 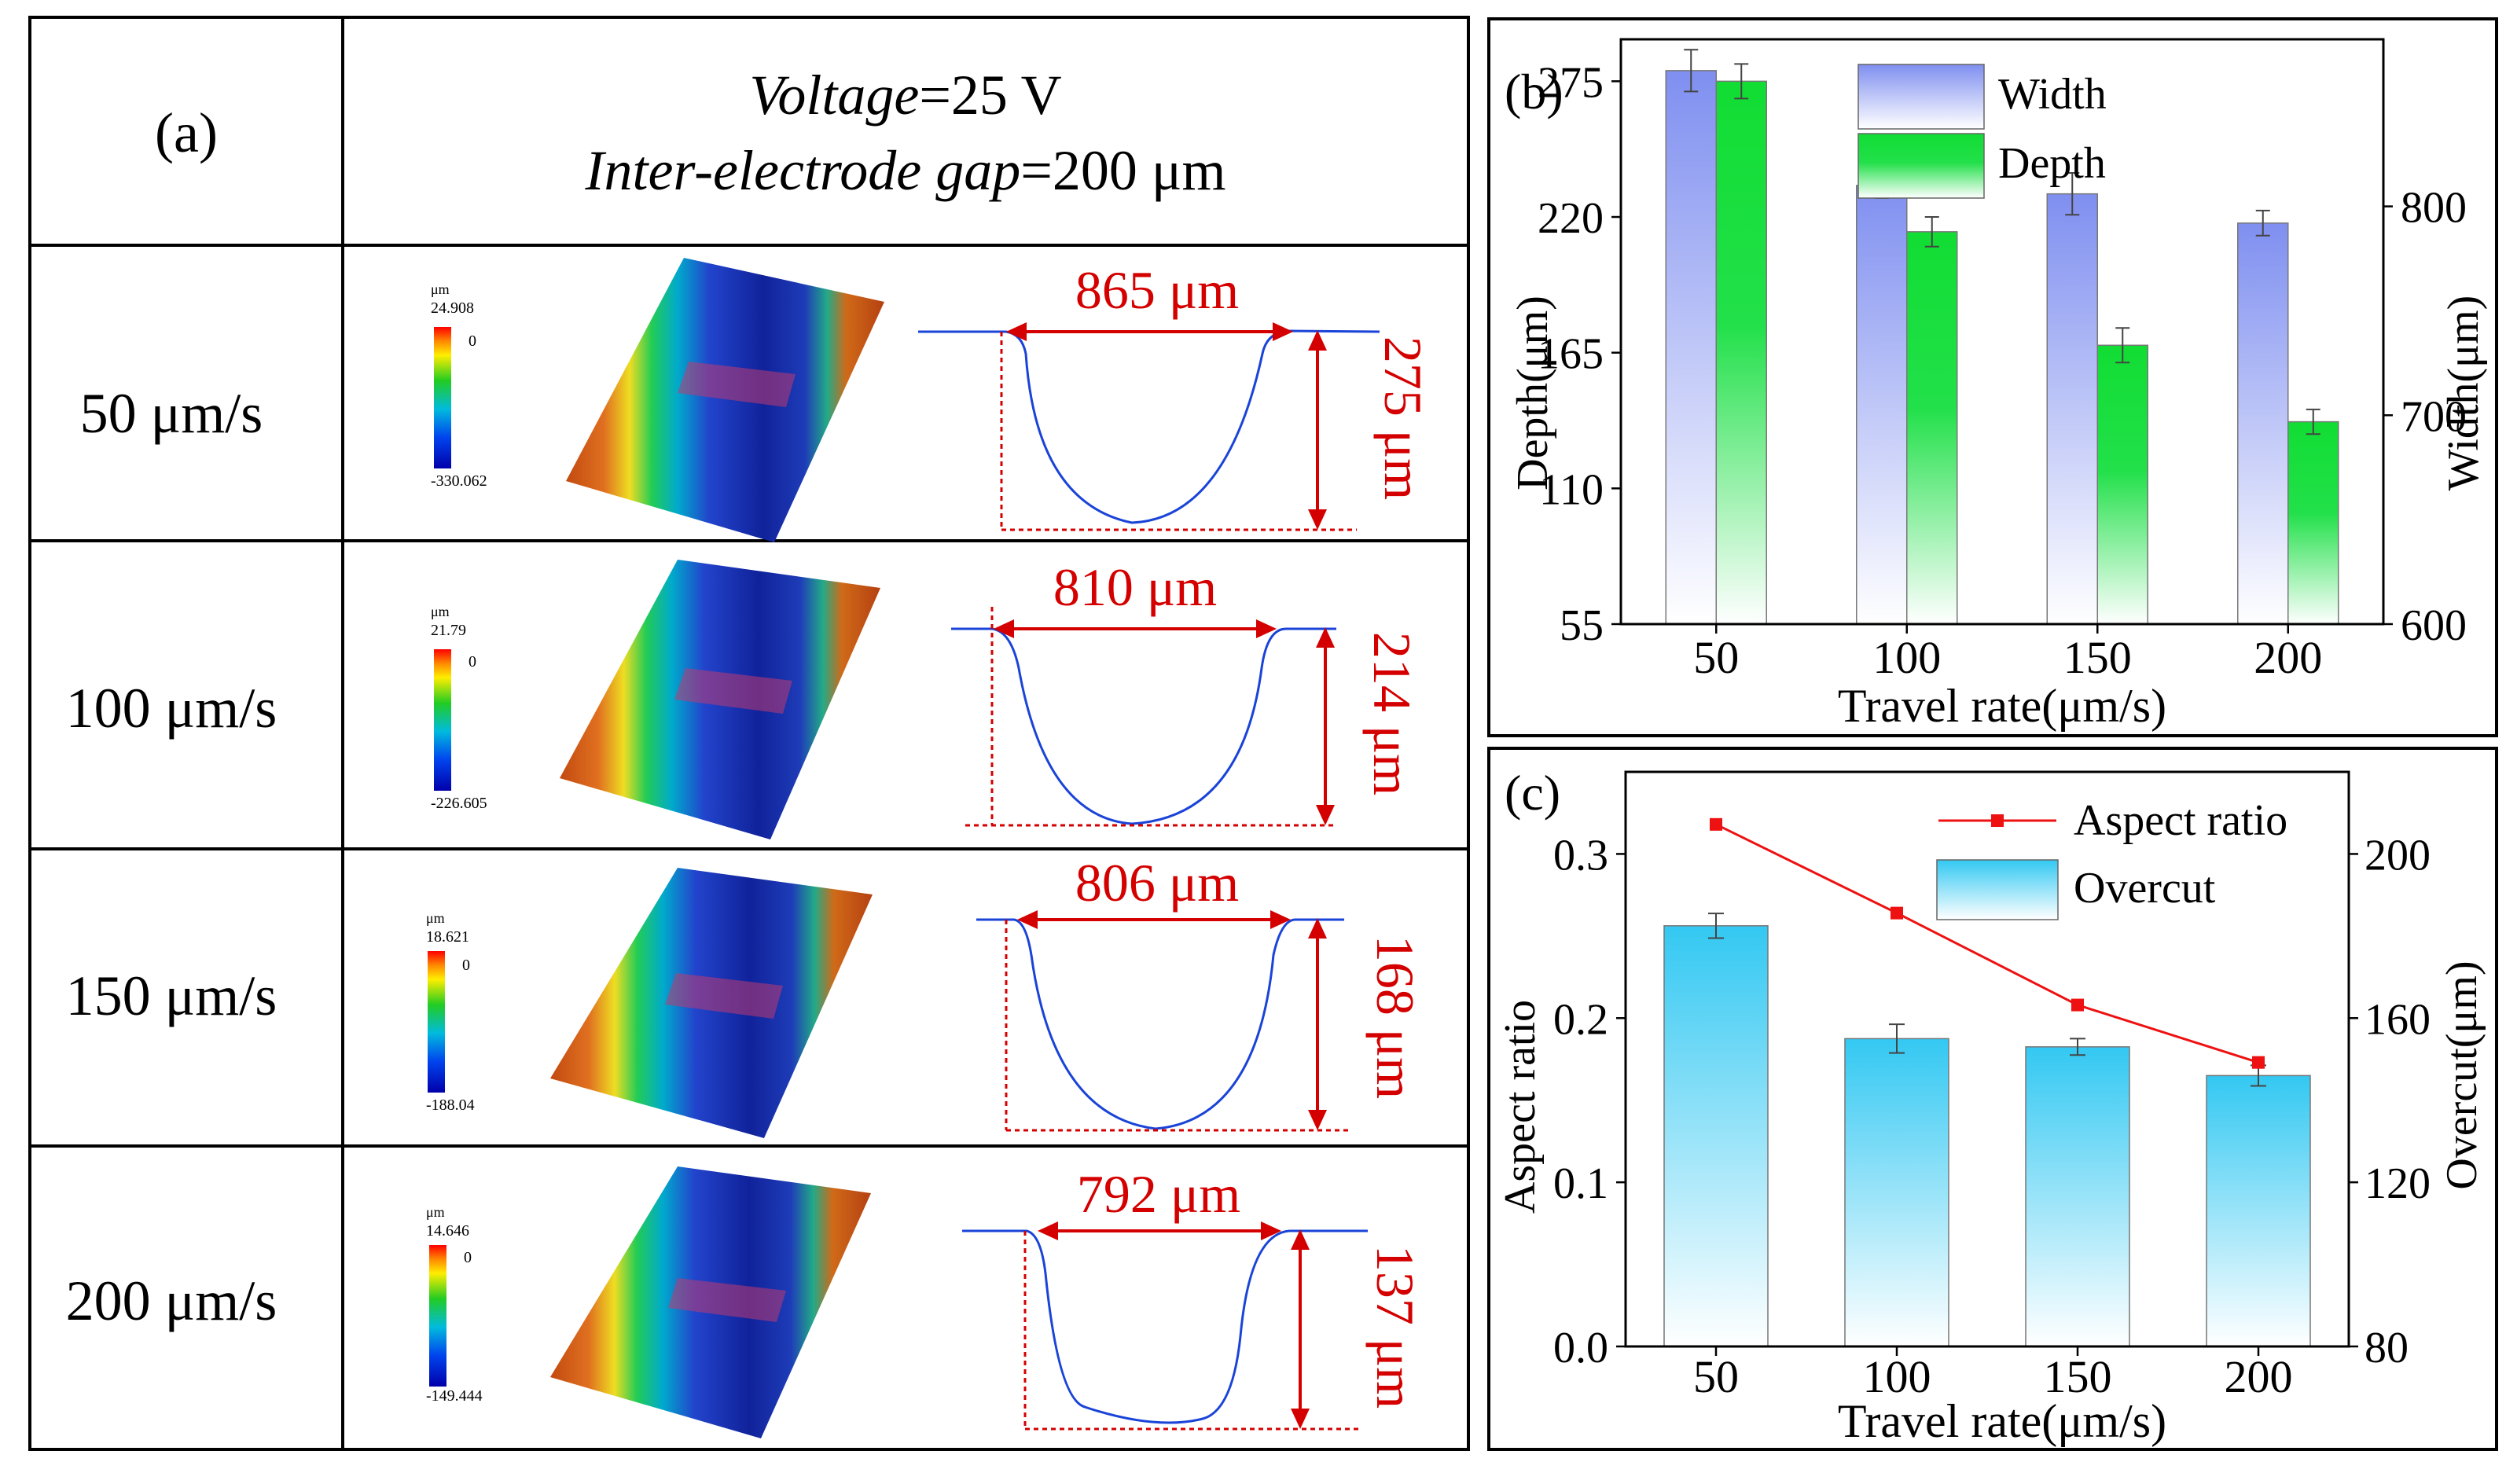 I want to click on depth-label: 275 μm, so click(x=1403, y=418).